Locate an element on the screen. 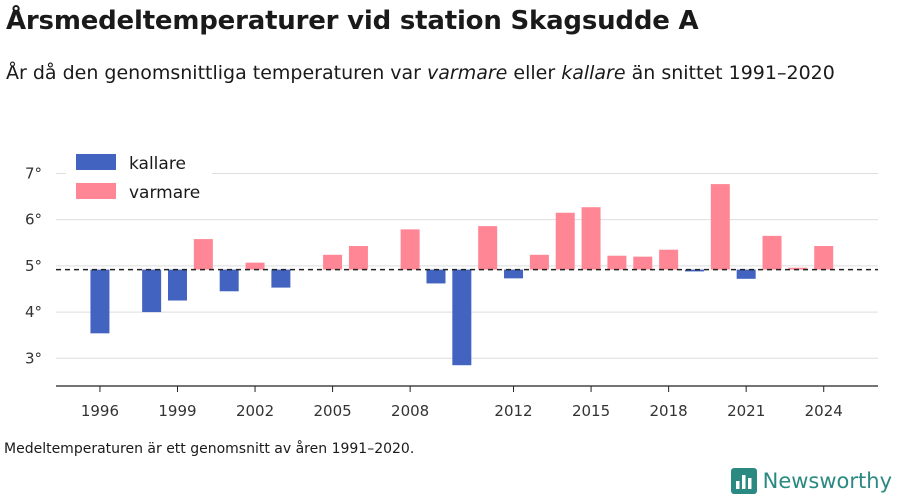 This screenshot has width=900, height=500. y-tick-label: 5° is located at coordinates (33, 266).